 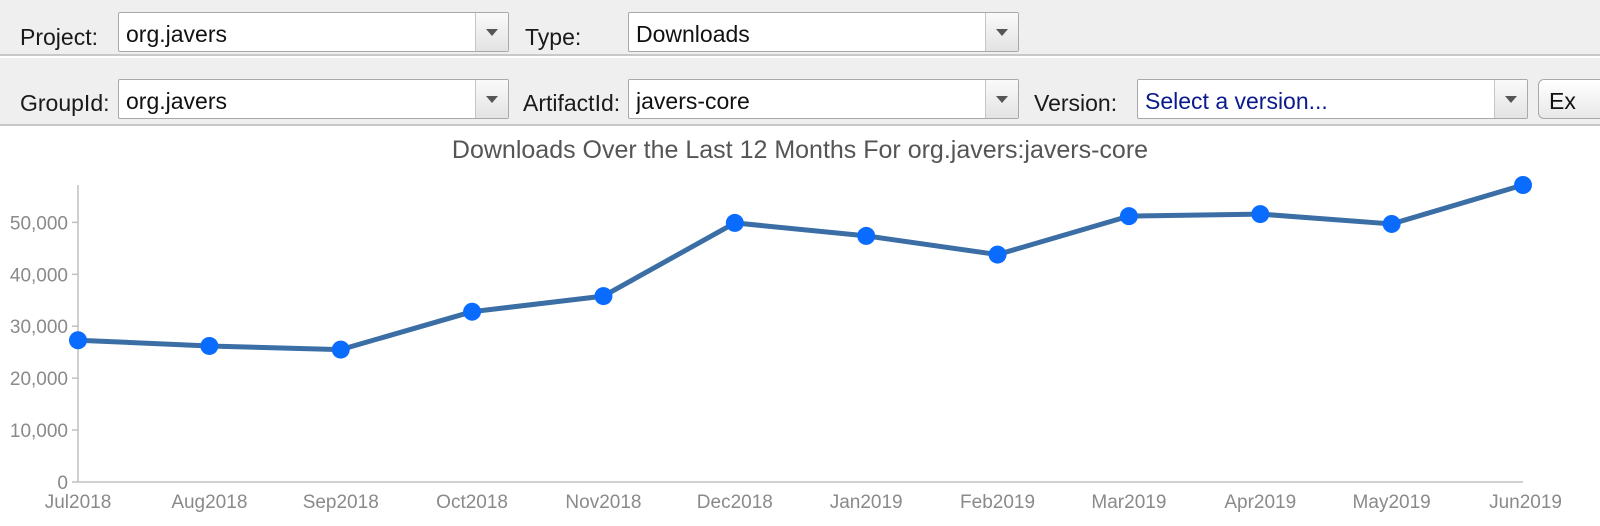 I want to click on version-dropdown-button, so click(x=1510, y=99).